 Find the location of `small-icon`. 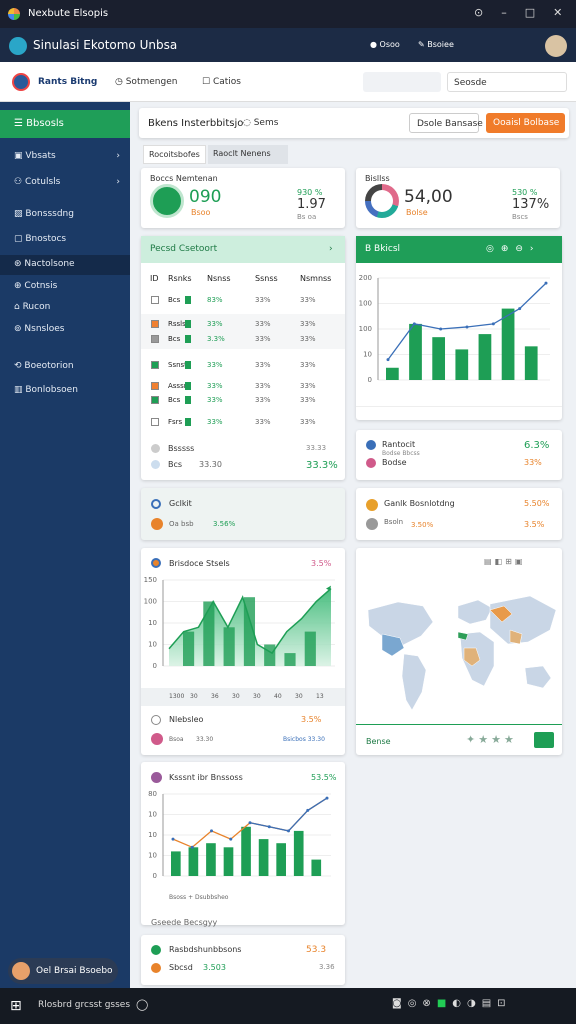

small-icon is located at coordinates (156, 504).